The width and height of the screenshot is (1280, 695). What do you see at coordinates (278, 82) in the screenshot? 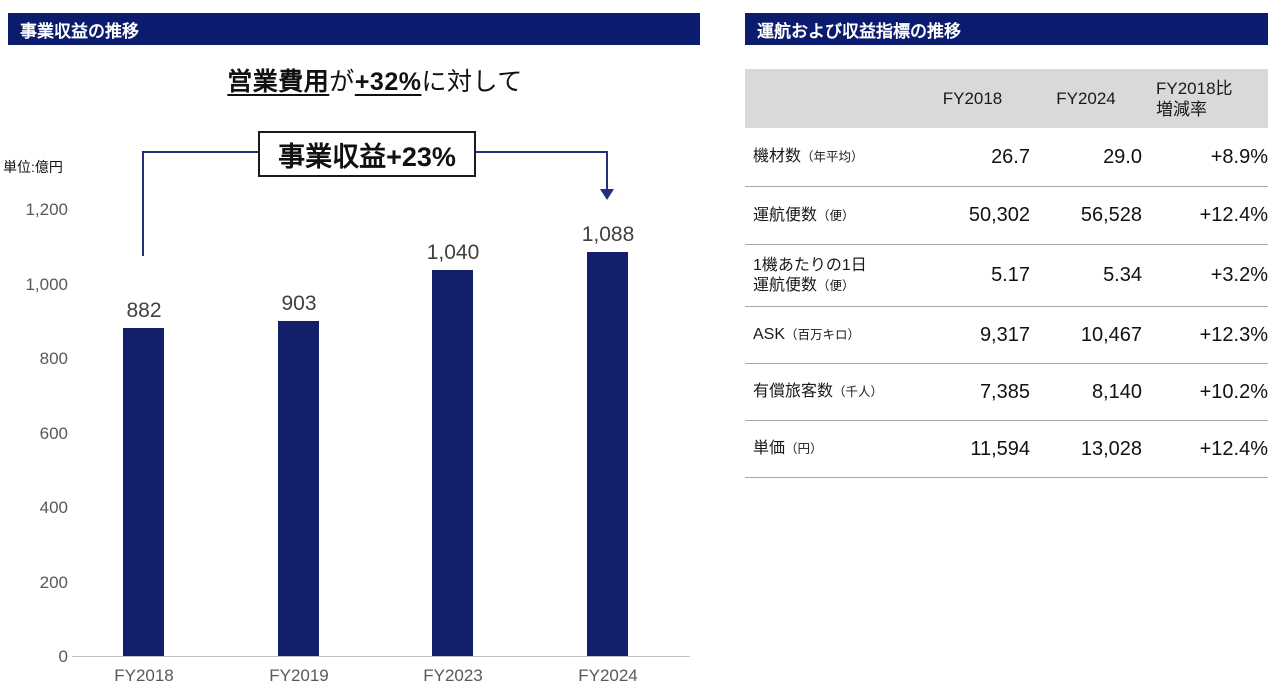
I see `headline-operating-cost: 営業費用` at bounding box center [278, 82].